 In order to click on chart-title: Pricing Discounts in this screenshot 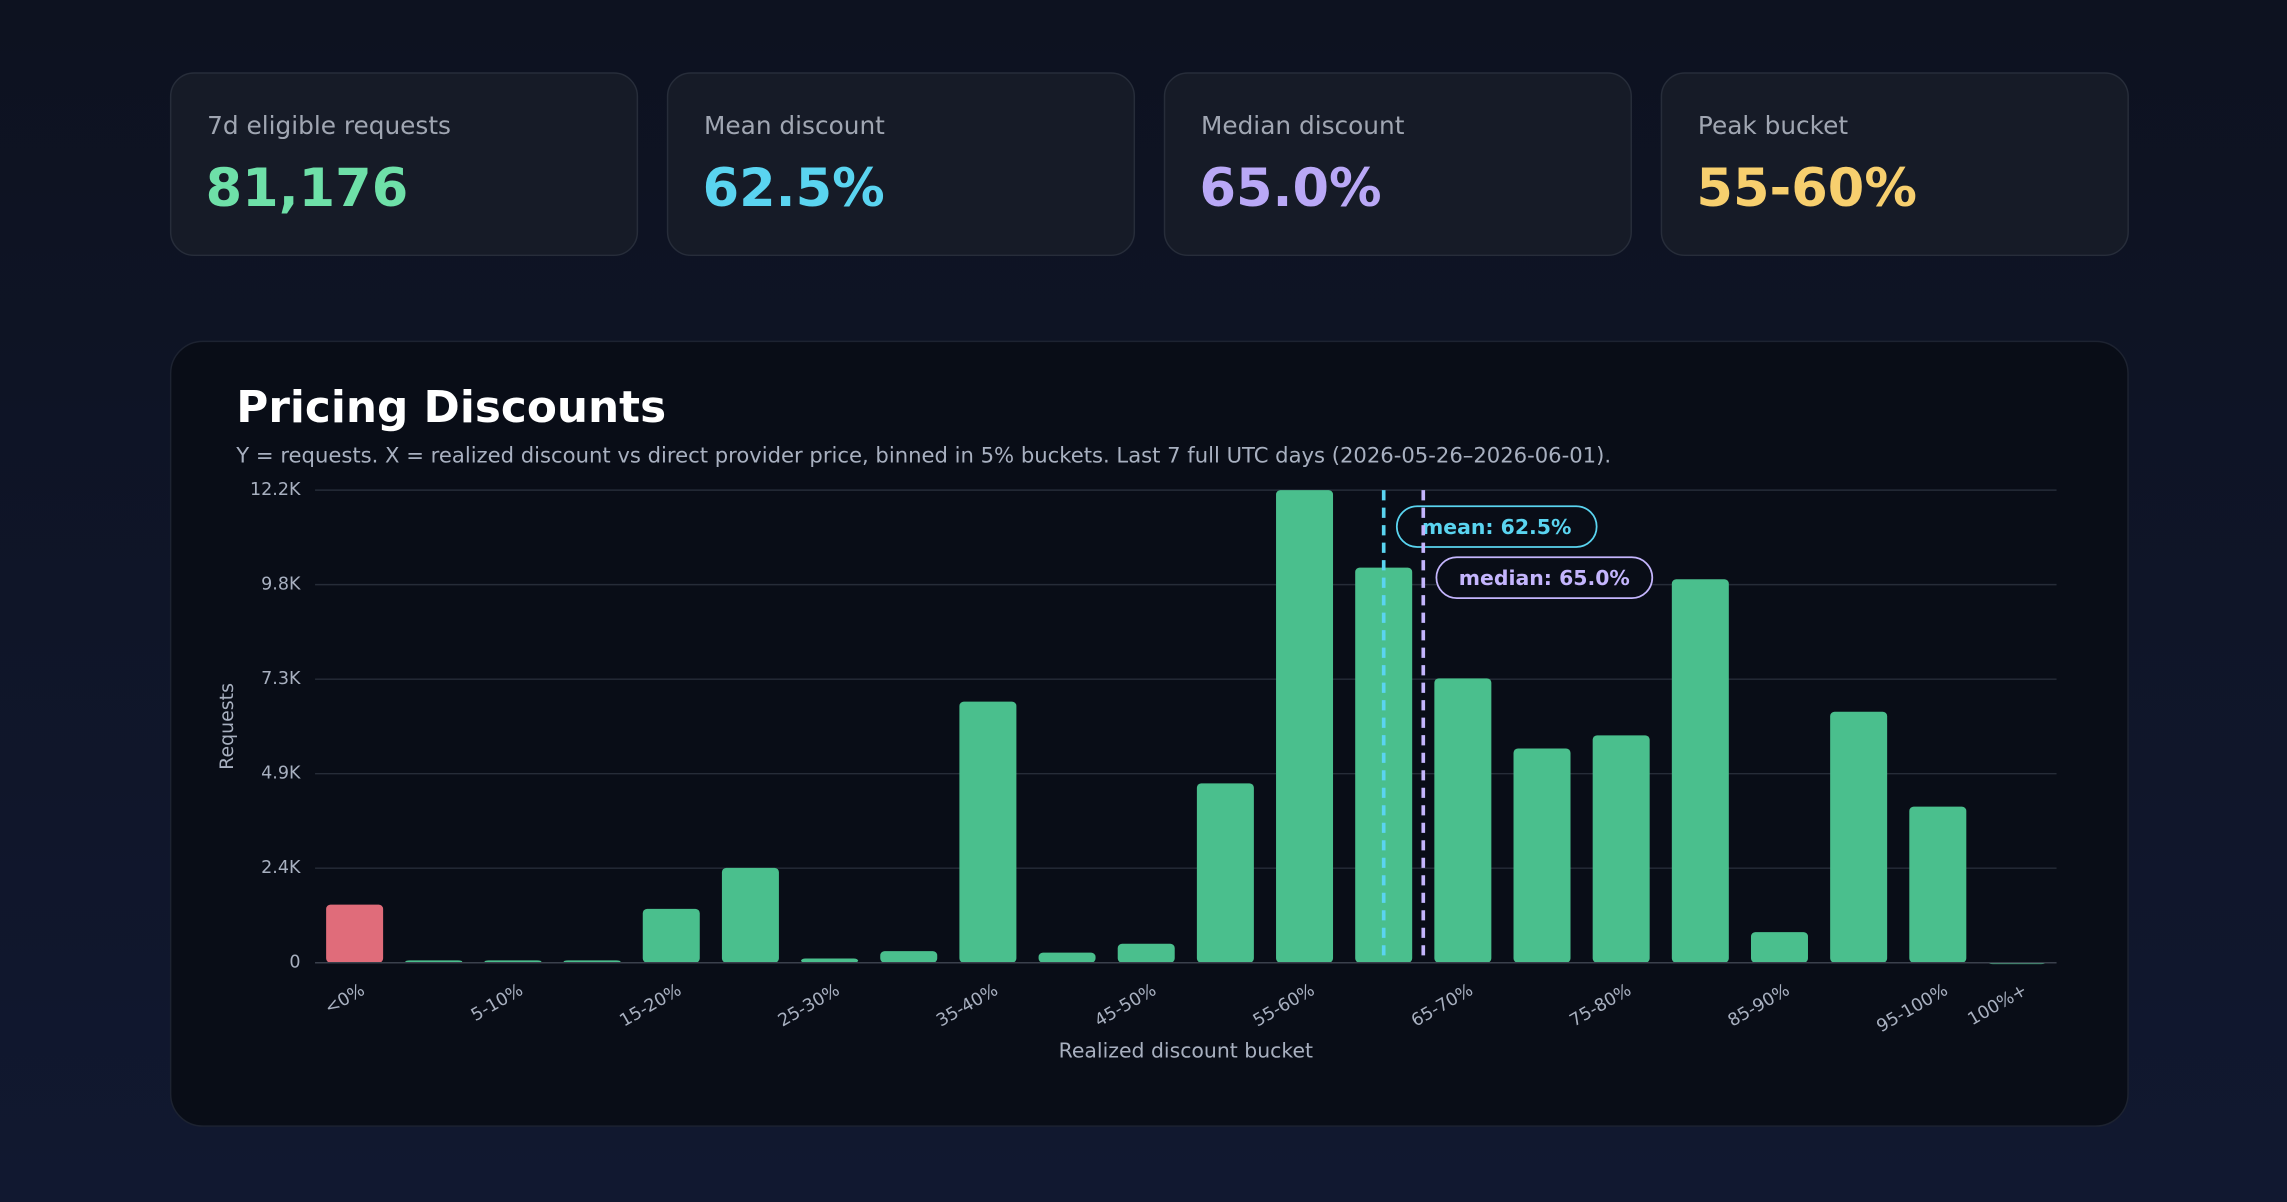, I will do `click(451, 407)`.